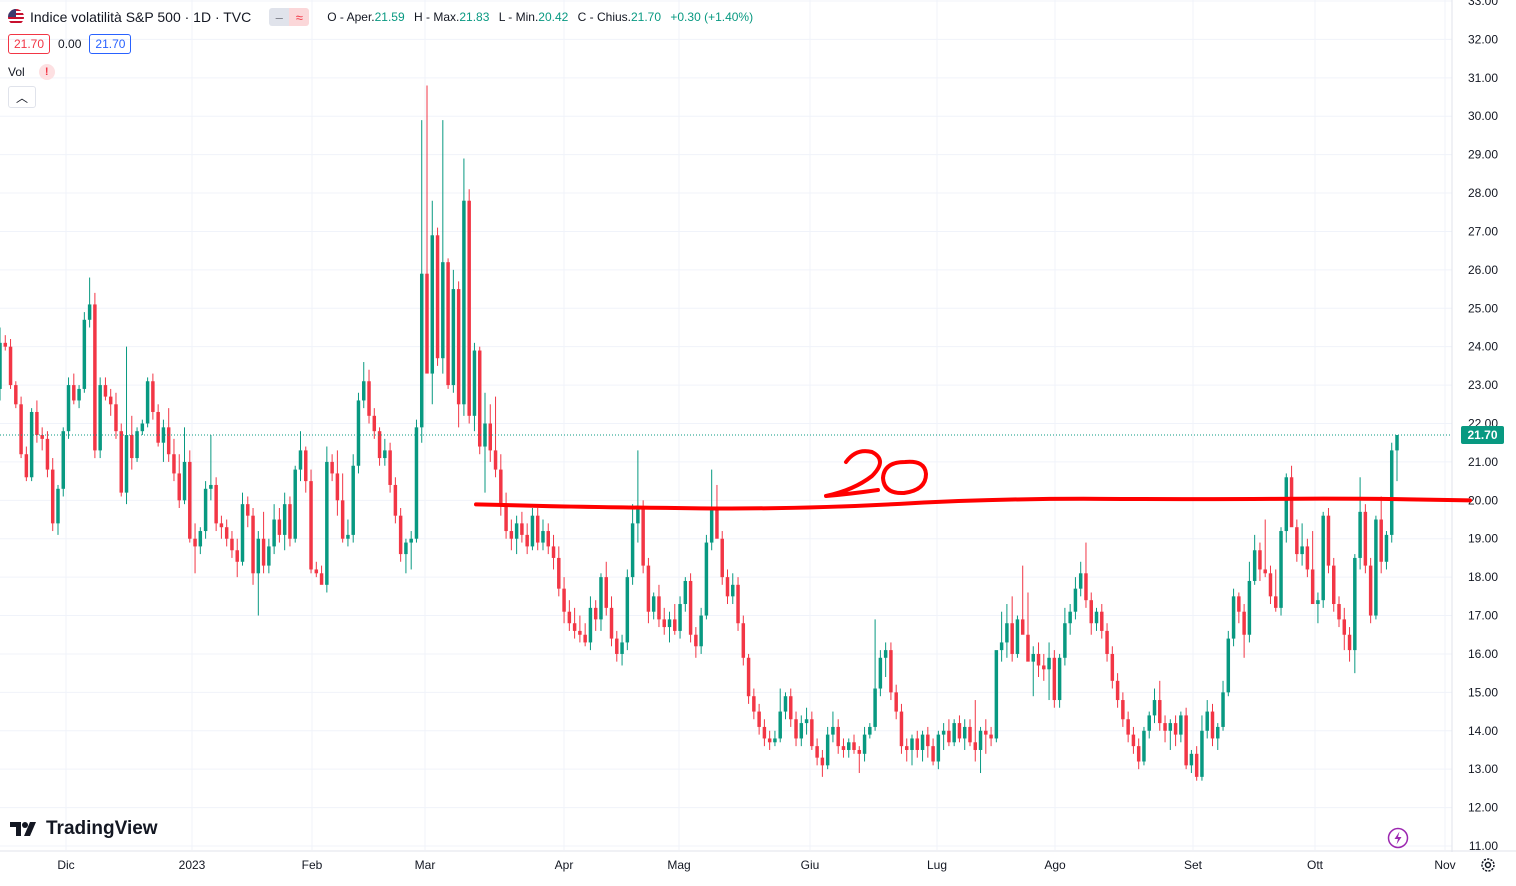 This screenshot has height=886, width=1516. Describe the element at coordinates (141, 17) in the screenshot. I see `symbol-title: Indice volatilità S&P 500 · 1D · TVC` at that location.